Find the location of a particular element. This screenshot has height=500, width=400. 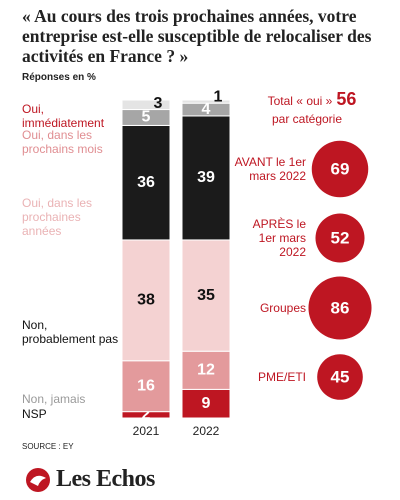

legend-label: Oui, immédiatement is located at coordinates (63, 116).